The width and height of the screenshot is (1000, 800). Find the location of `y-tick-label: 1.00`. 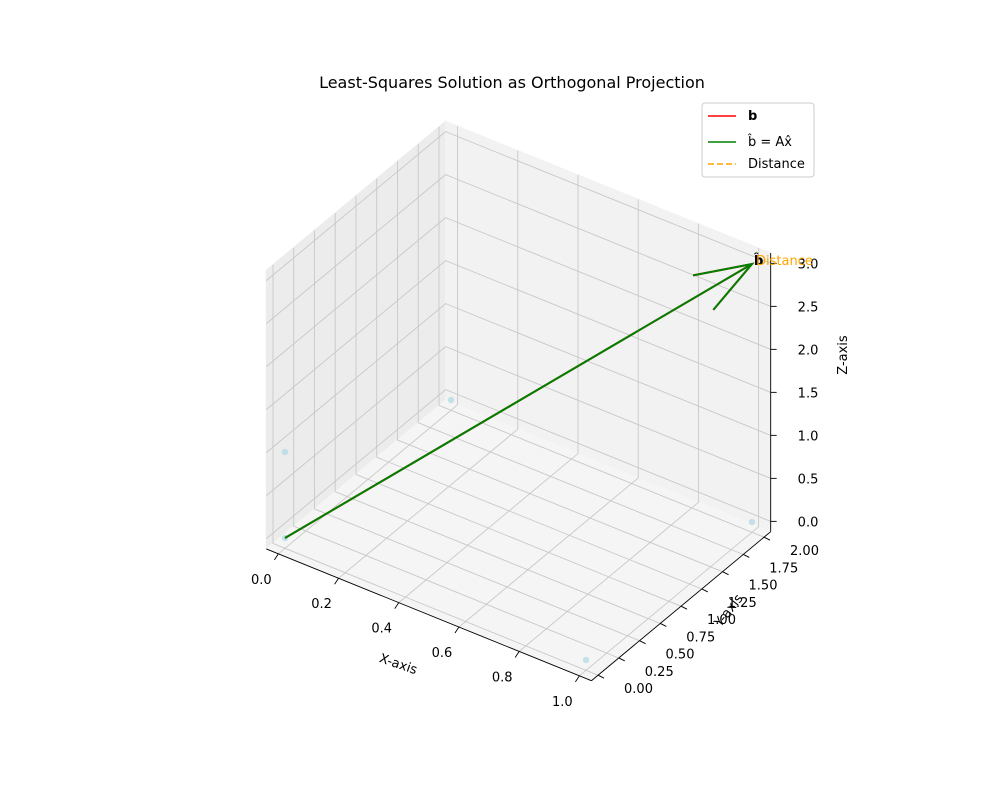

y-tick-label: 1.00 is located at coordinates (721, 620).